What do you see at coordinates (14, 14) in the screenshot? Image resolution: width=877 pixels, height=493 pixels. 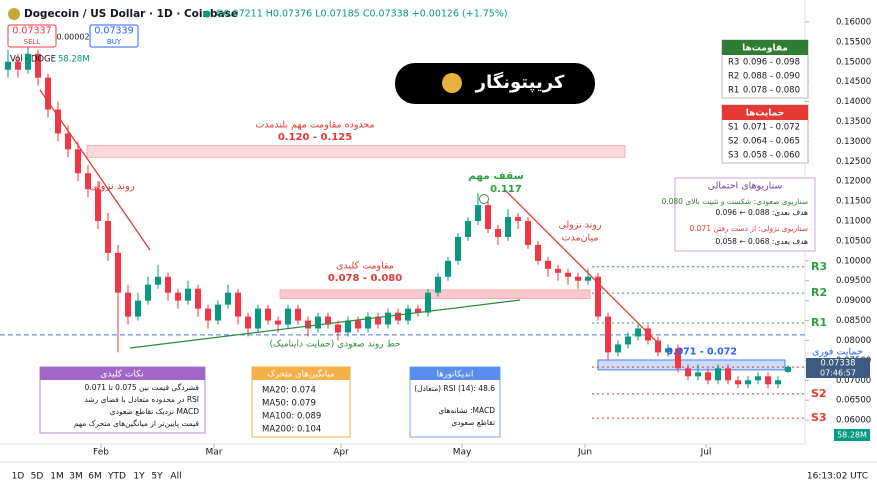 I see `coin-icon` at bounding box center [14, 14].